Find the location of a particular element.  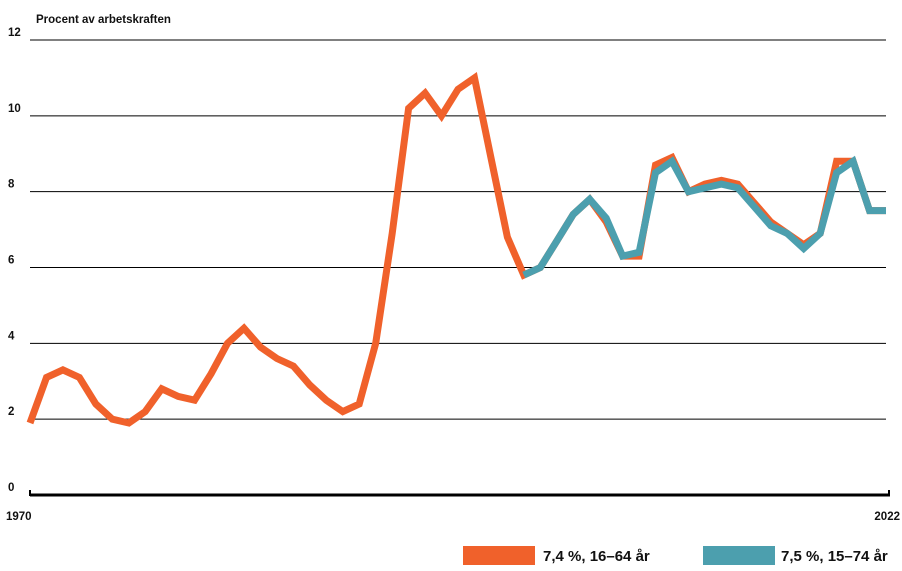

x-axis is located at coordinates (459, 493).